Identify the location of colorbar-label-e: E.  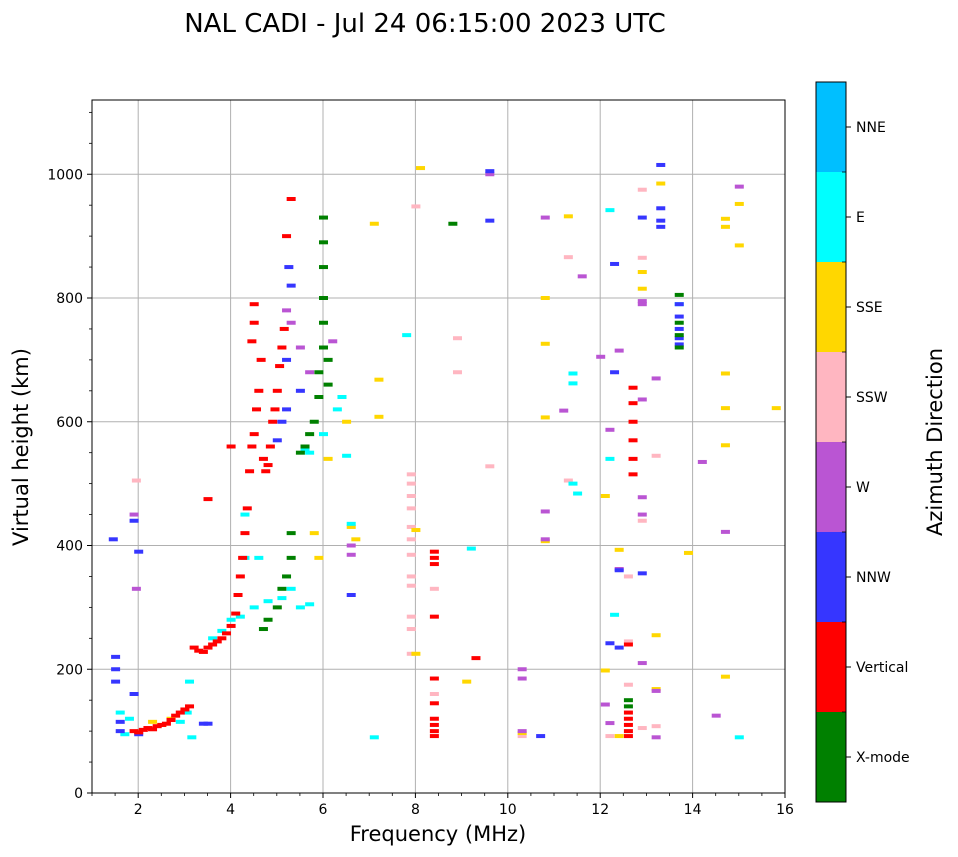
(860, 218).